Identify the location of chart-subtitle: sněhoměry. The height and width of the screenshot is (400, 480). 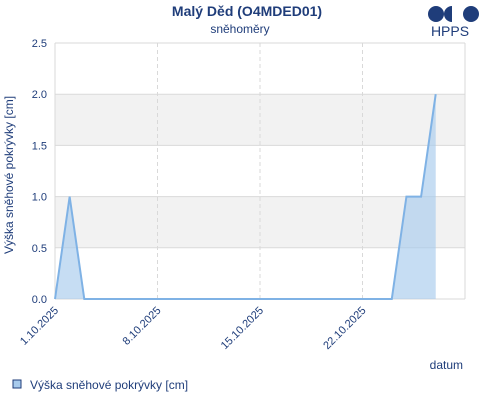
(239, 29).